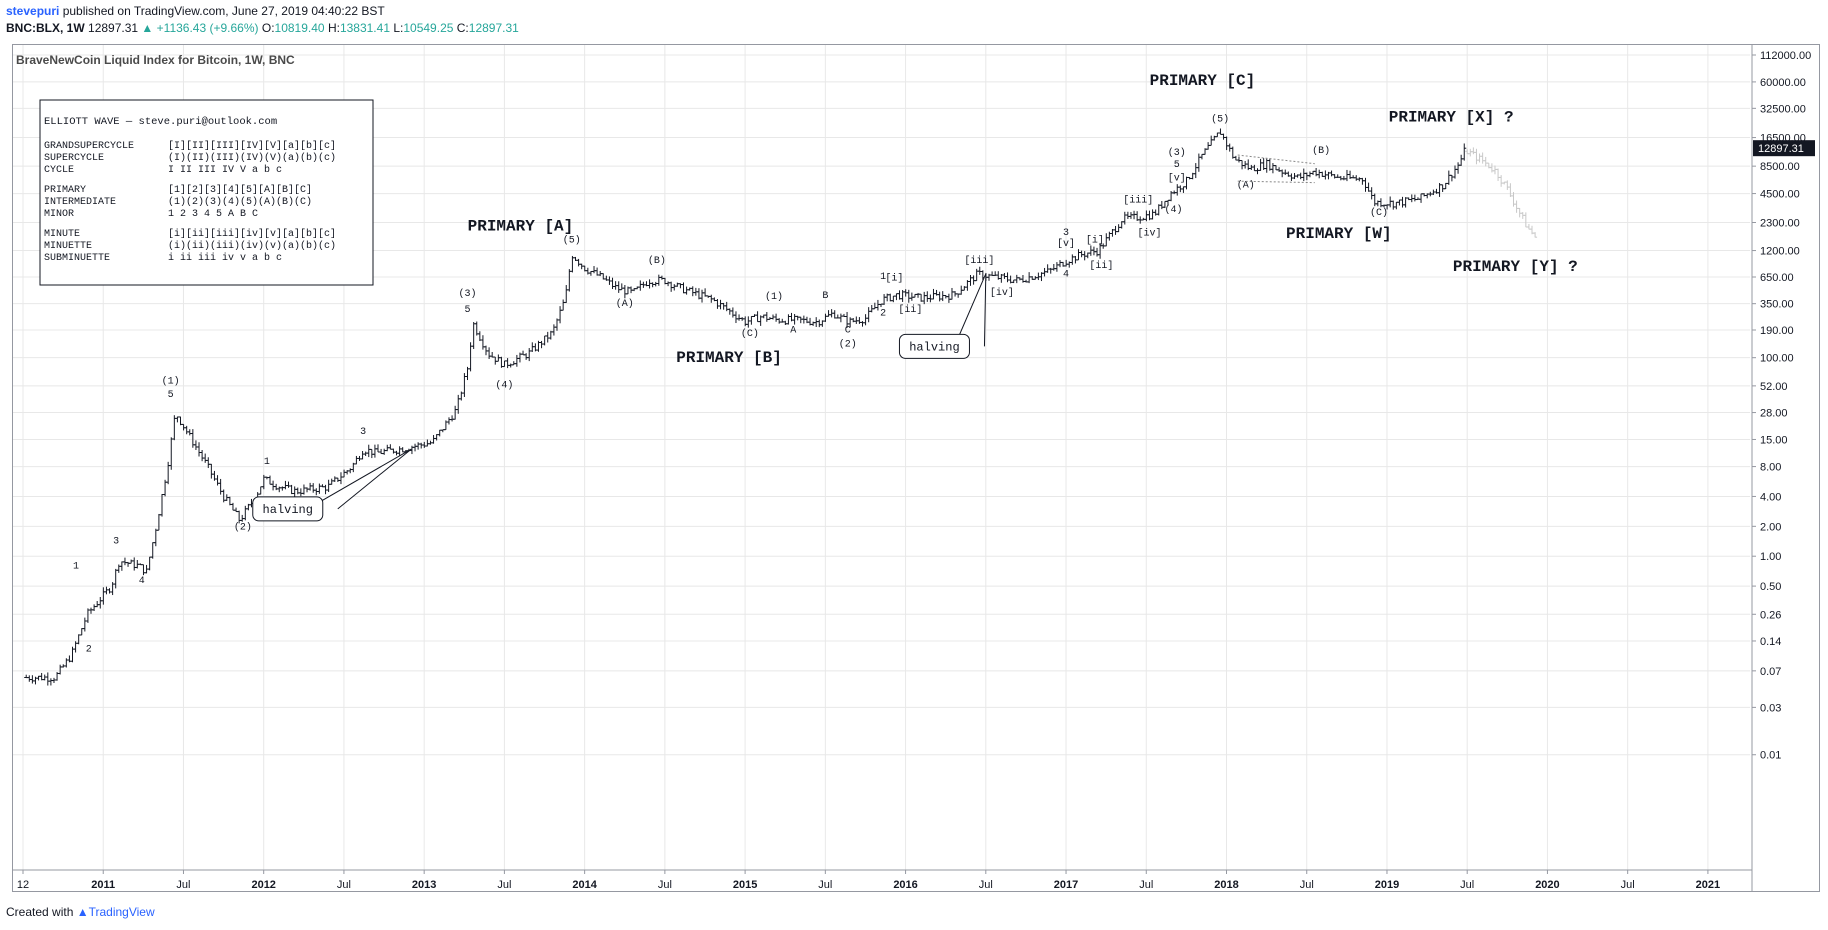 Image resolution: width=1828 pixels, height=930 pixels. What do you see at coordinates (1774, 414) in the screenshot?
I see `y-tick-label: 28.00` at bounding box center [1774, 414].